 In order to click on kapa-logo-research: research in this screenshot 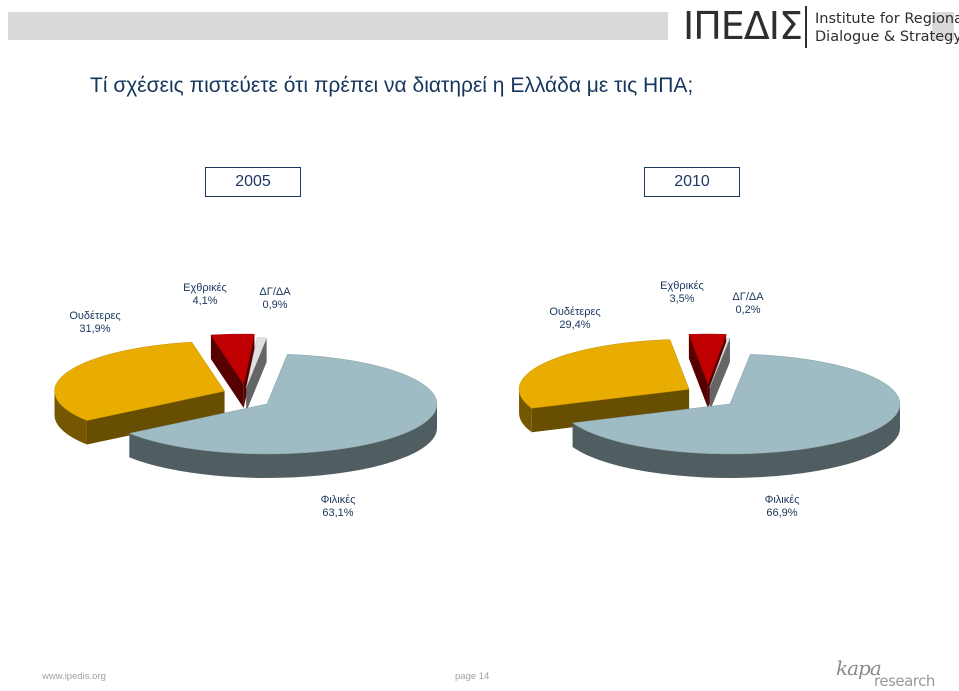, I will do `click(904, 681)`.